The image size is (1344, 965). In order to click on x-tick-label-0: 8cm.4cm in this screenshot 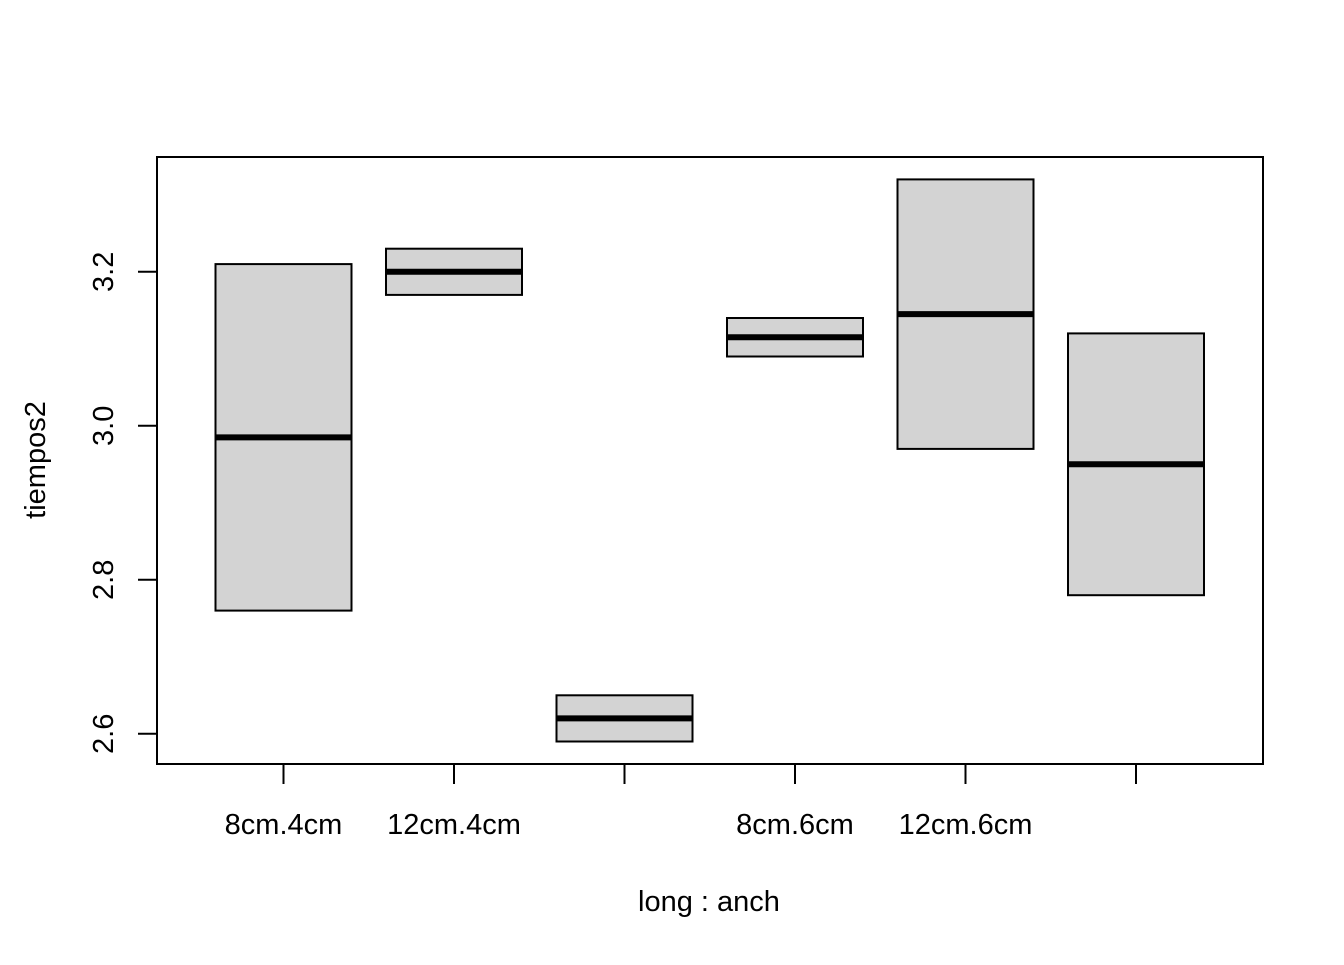, I will do `click(284, 825)`.